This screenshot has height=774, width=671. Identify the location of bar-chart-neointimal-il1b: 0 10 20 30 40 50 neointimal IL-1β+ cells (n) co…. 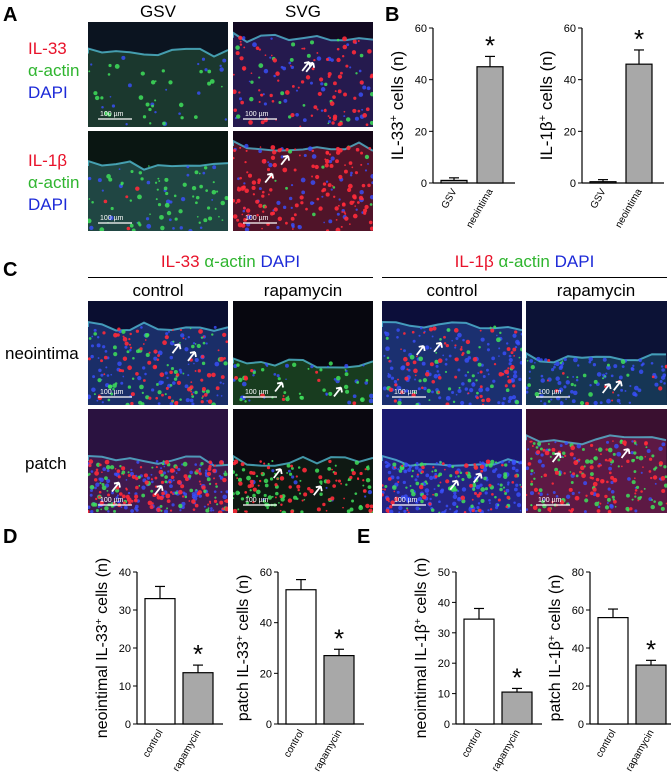
(477, 665).